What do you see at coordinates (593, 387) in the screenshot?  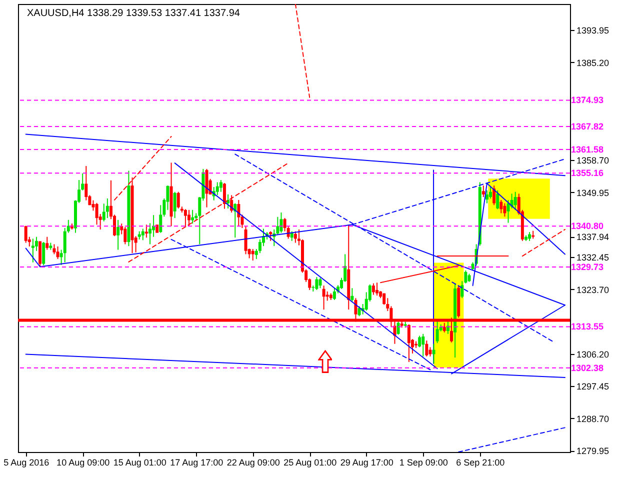 I see `y-tick-label: 1297.45` at bounding box center [593, 387].